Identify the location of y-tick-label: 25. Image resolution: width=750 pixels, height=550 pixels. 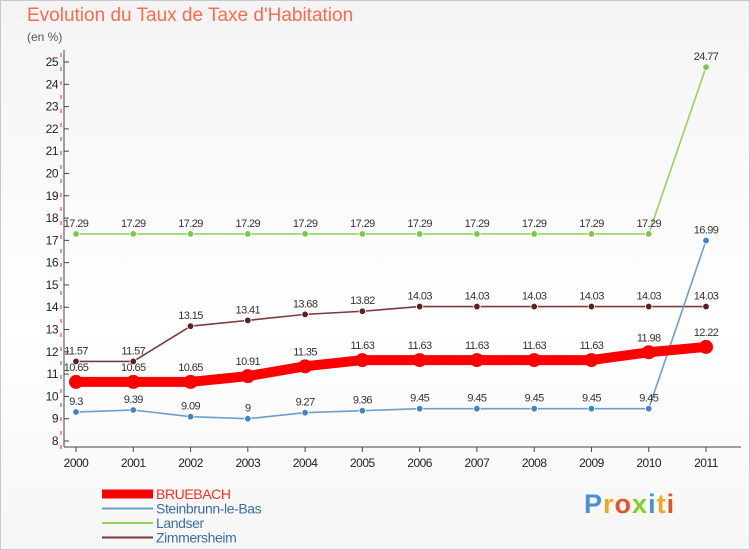
(52, 62).